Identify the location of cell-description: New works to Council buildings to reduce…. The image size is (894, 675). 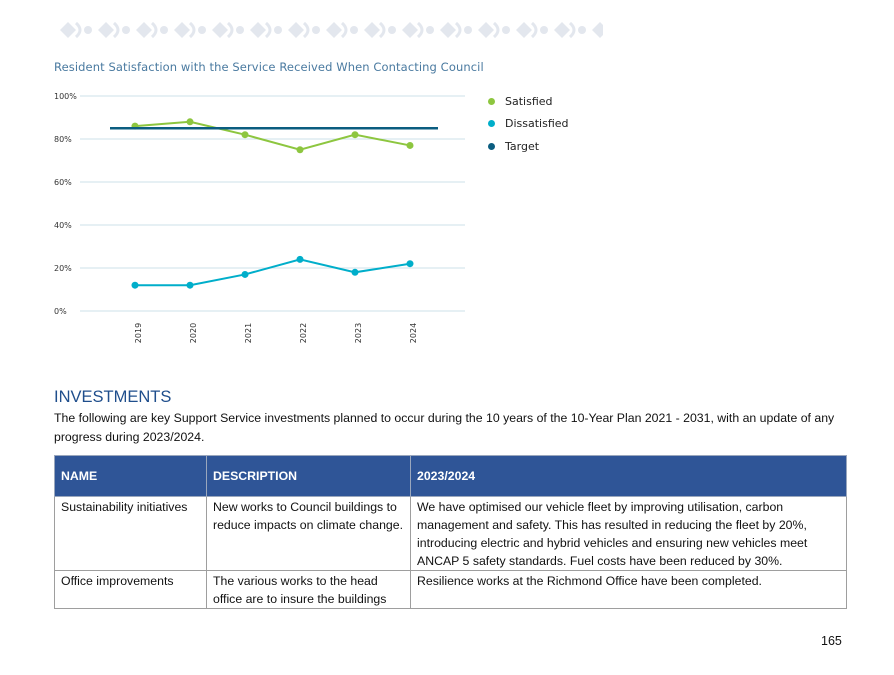
(308, 533).